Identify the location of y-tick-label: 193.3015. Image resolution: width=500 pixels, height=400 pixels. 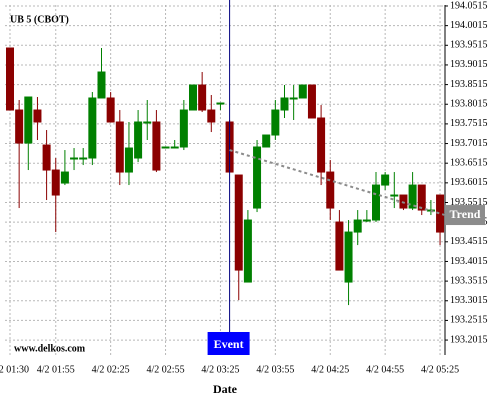
(469, 300).